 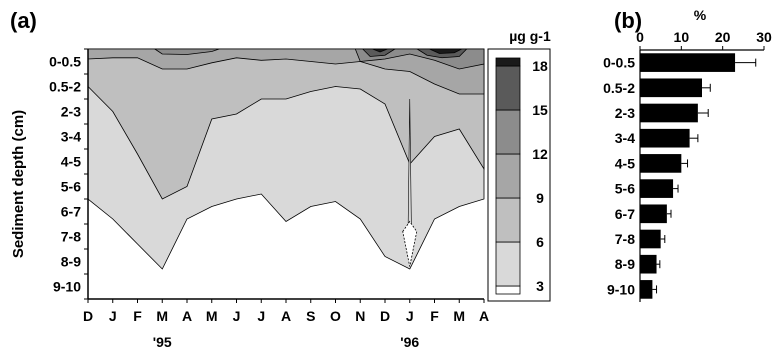 I want to click on x-tick-label: 30, so click(x=764, y=37).